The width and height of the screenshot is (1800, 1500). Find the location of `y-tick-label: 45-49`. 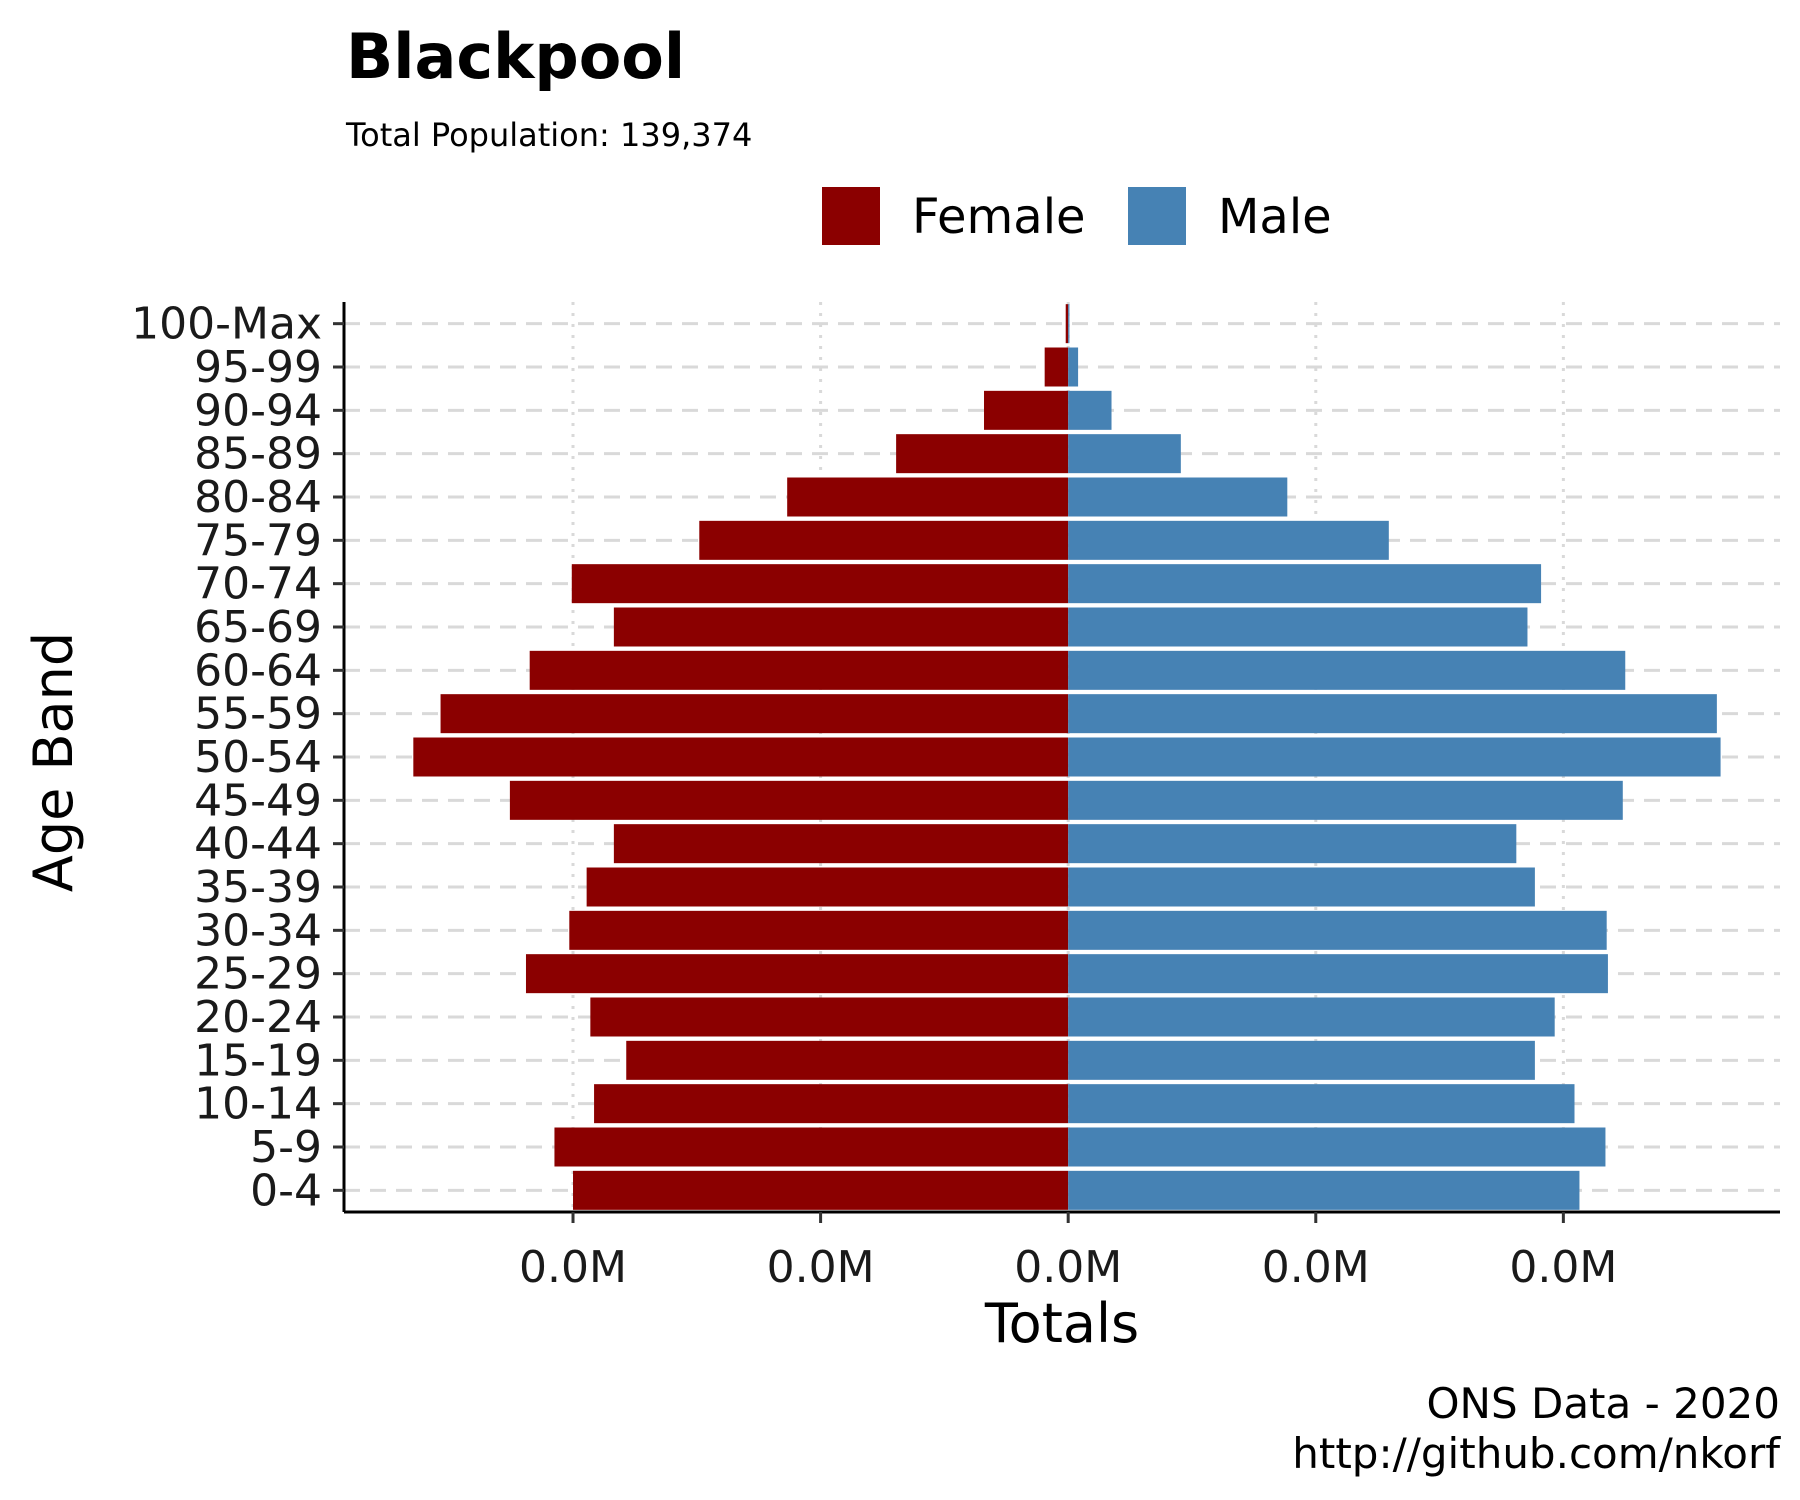

y-tick-label: 45-49 is located at coordinates (258, 800).